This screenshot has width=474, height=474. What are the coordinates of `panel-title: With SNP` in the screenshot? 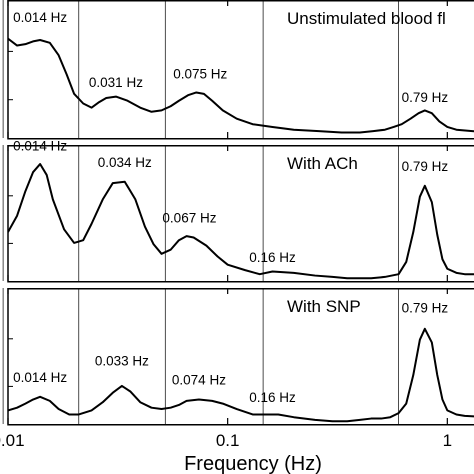 It's located at (324, 306).